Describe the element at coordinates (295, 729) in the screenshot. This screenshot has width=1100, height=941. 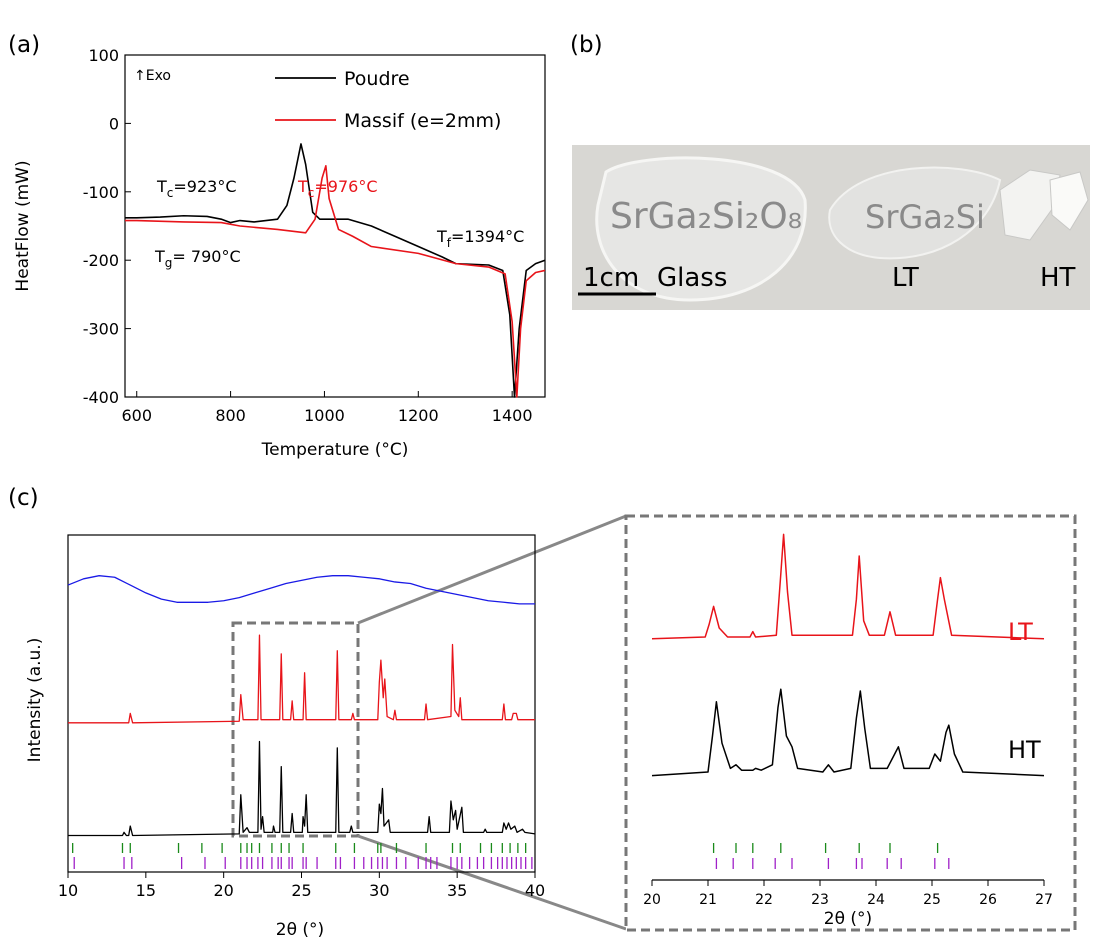
I see `zoom-box` at that location.